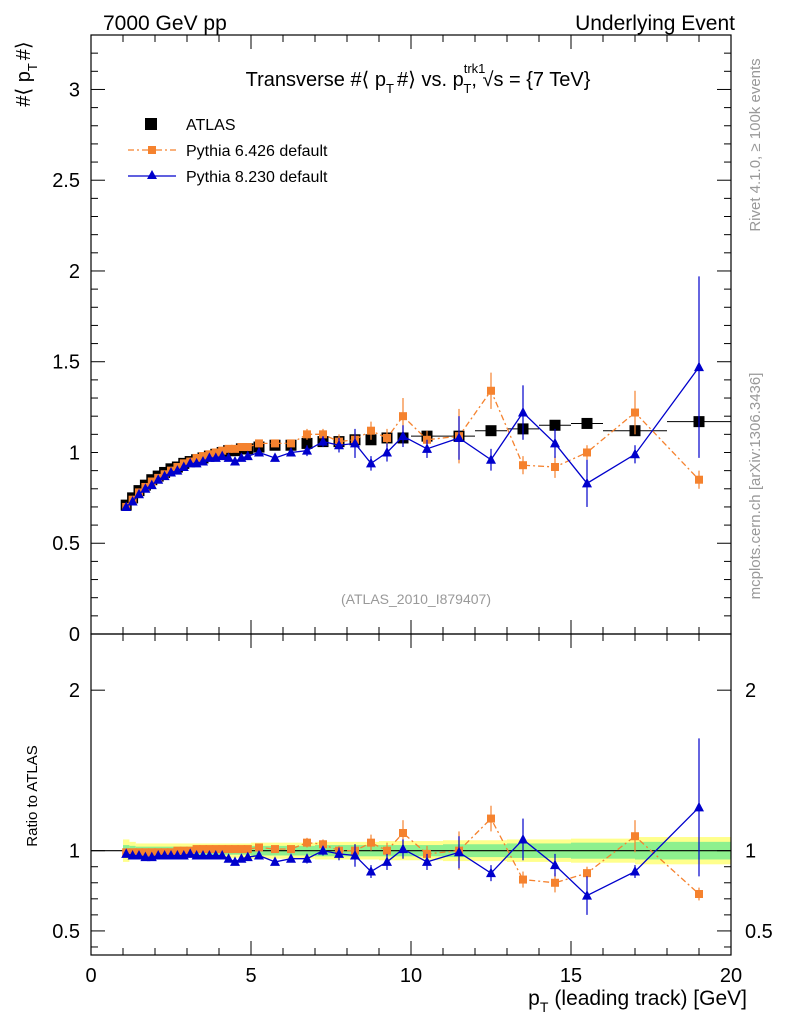 The height and width of the screenshot is (1024, 786). I want to click on x-tick-label: 10, so click(411, 976).